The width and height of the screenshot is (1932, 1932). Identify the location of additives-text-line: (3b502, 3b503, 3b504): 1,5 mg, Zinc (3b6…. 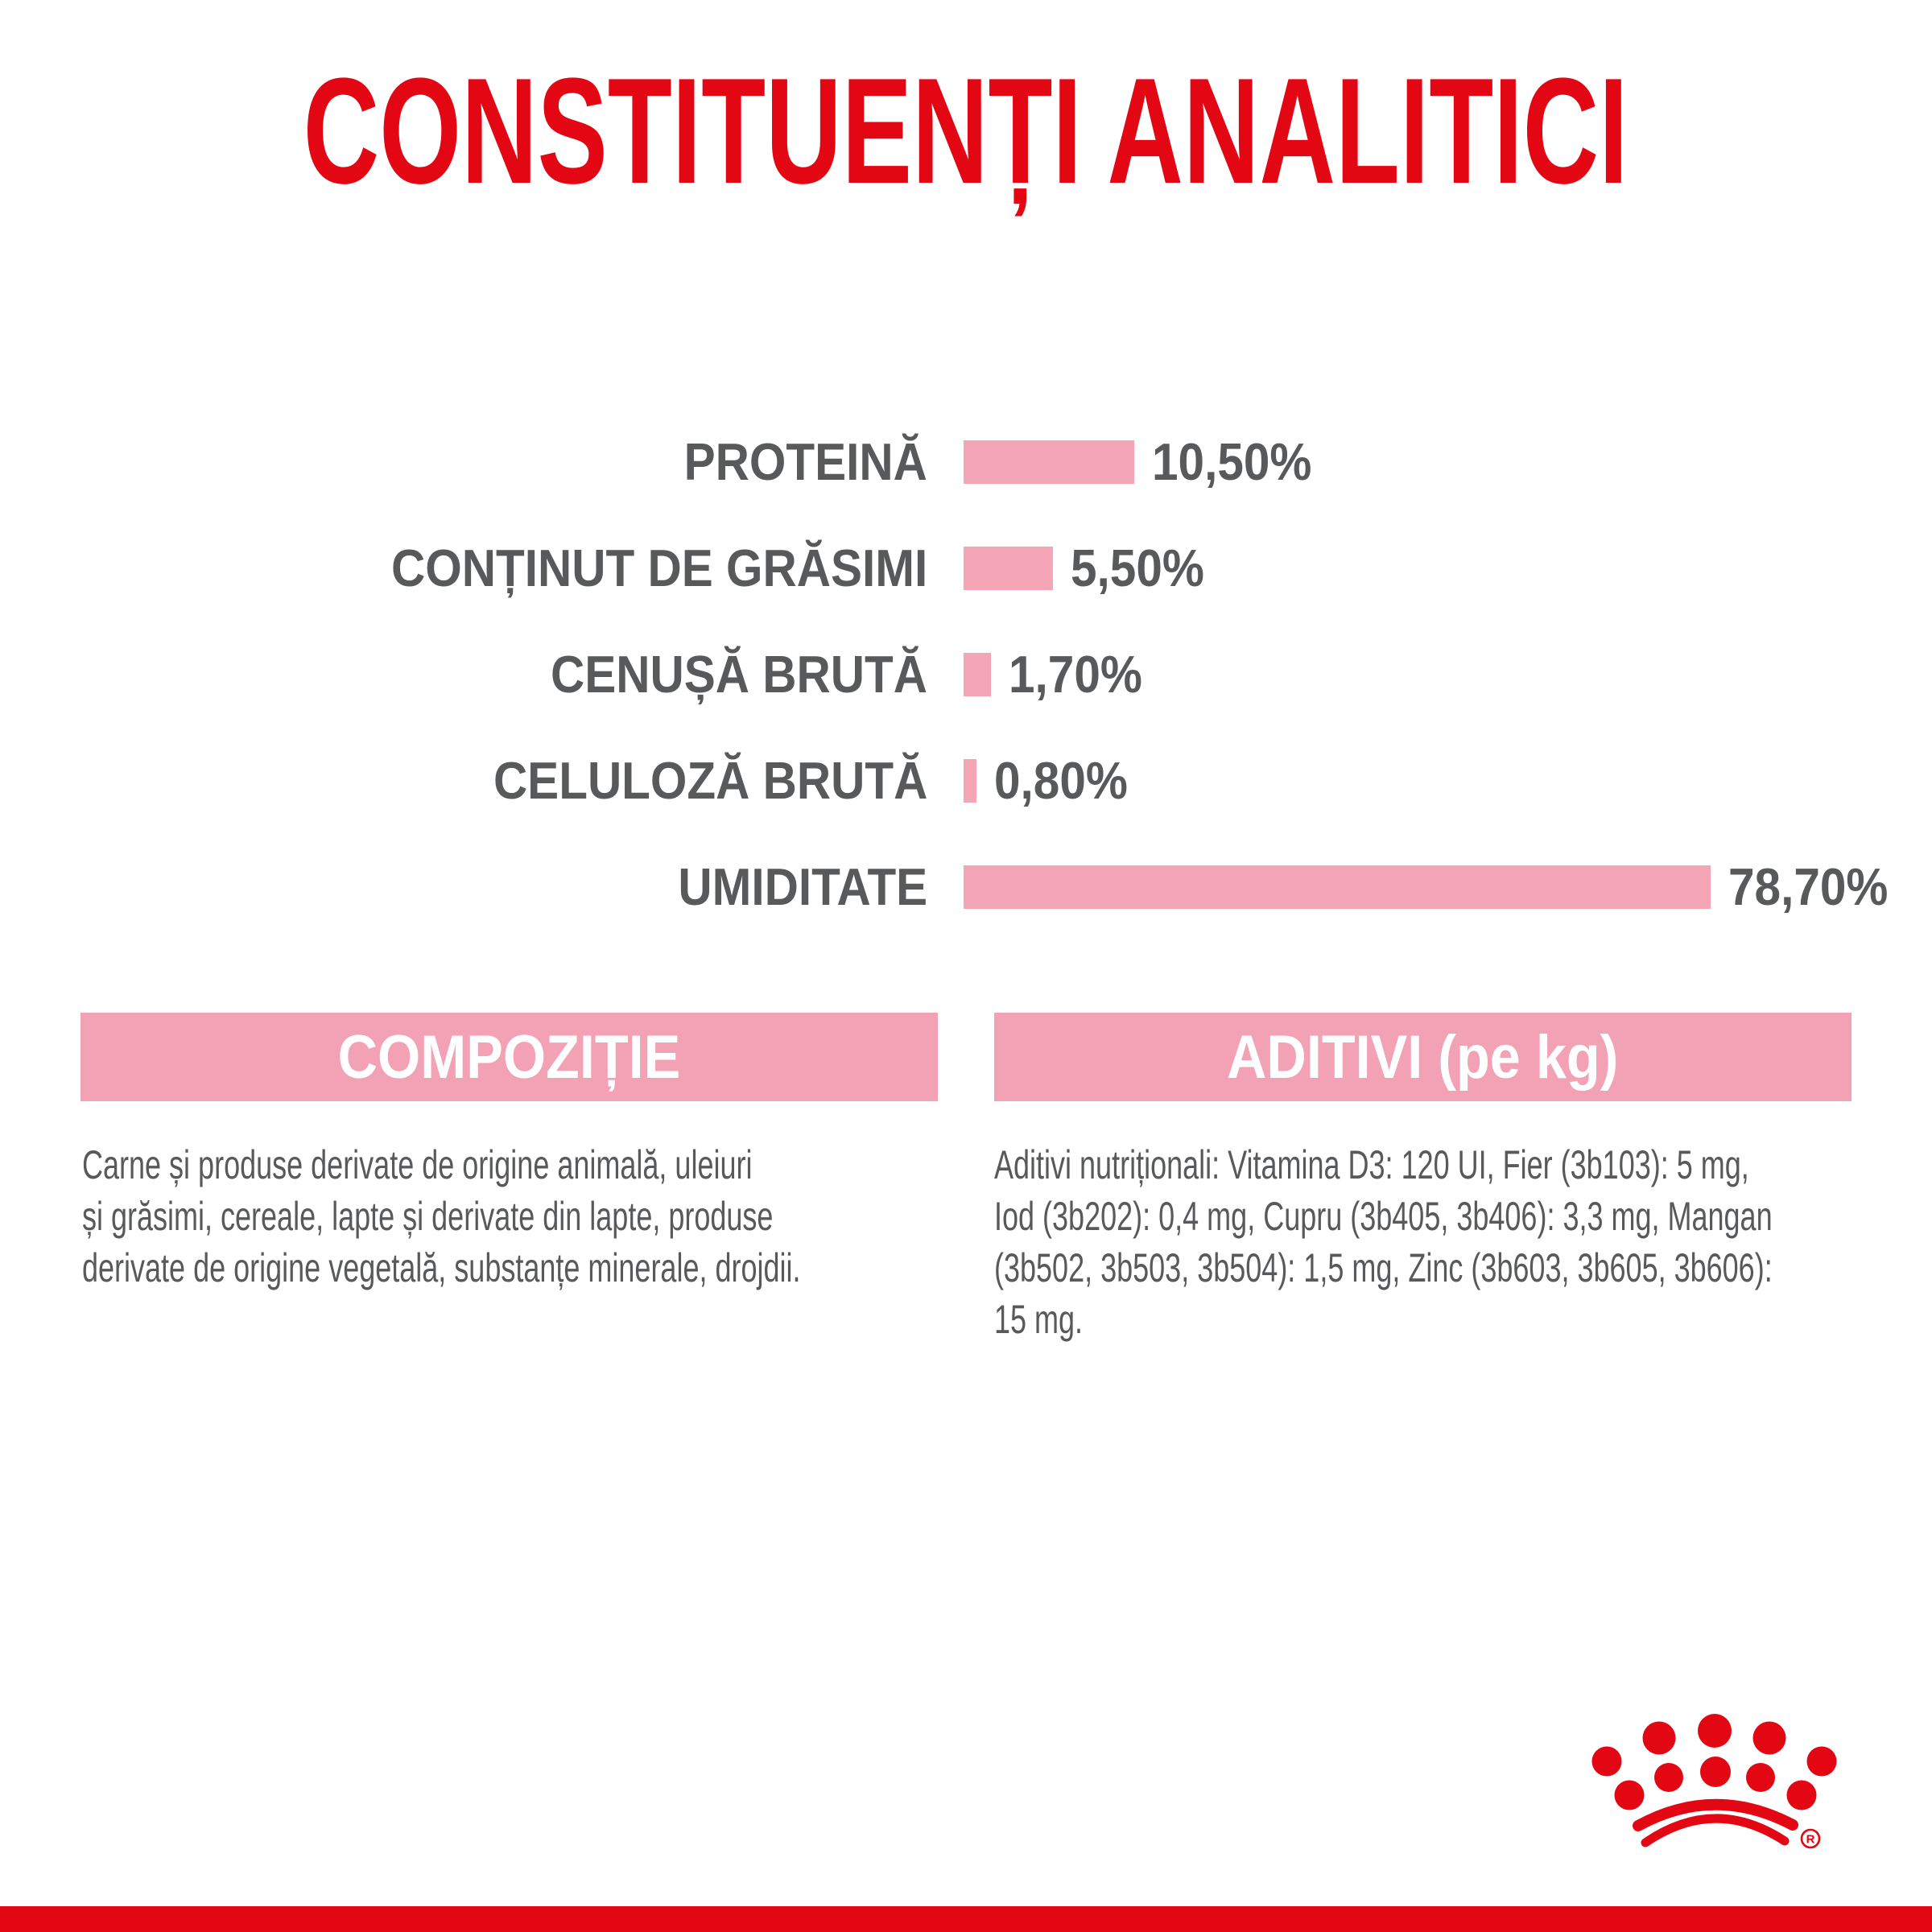
(1383, 1267).